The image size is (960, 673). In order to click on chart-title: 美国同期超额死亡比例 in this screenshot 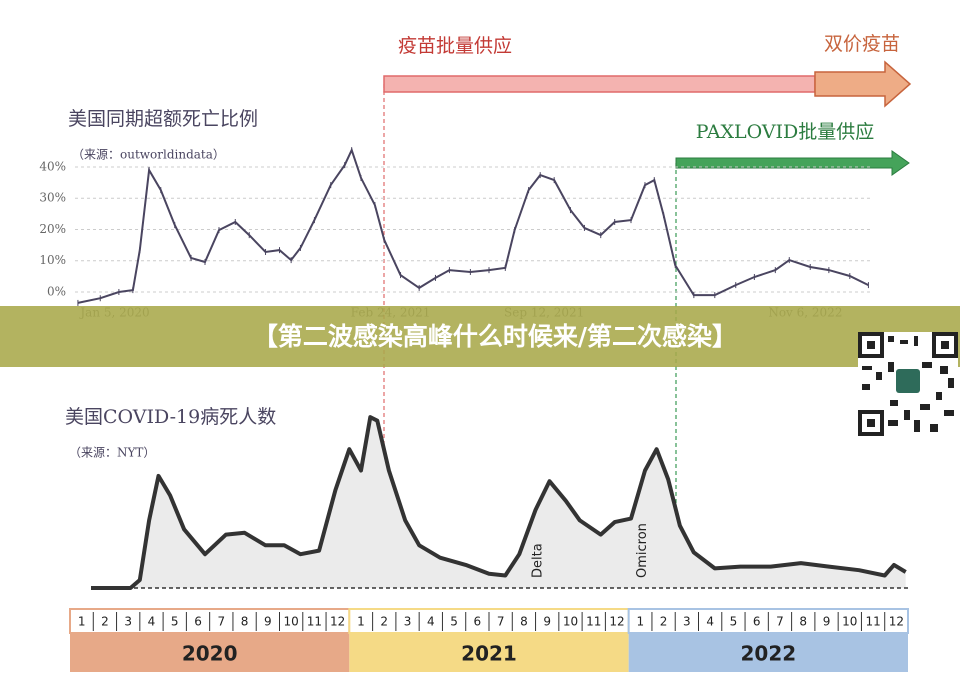, I will do `click(163, 119)`.